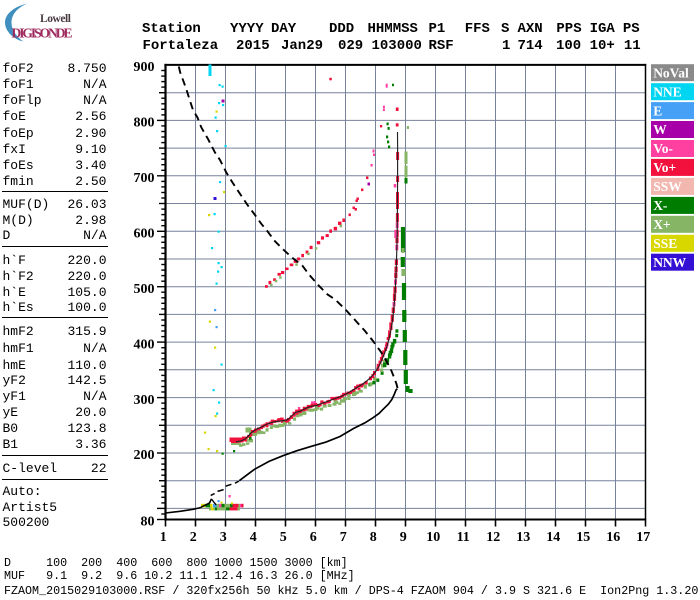 This screenshot has height=600, width=700. Describe the element at coordinates (660, 205) in the screenshot. I see `svg-text: X-` at that location.